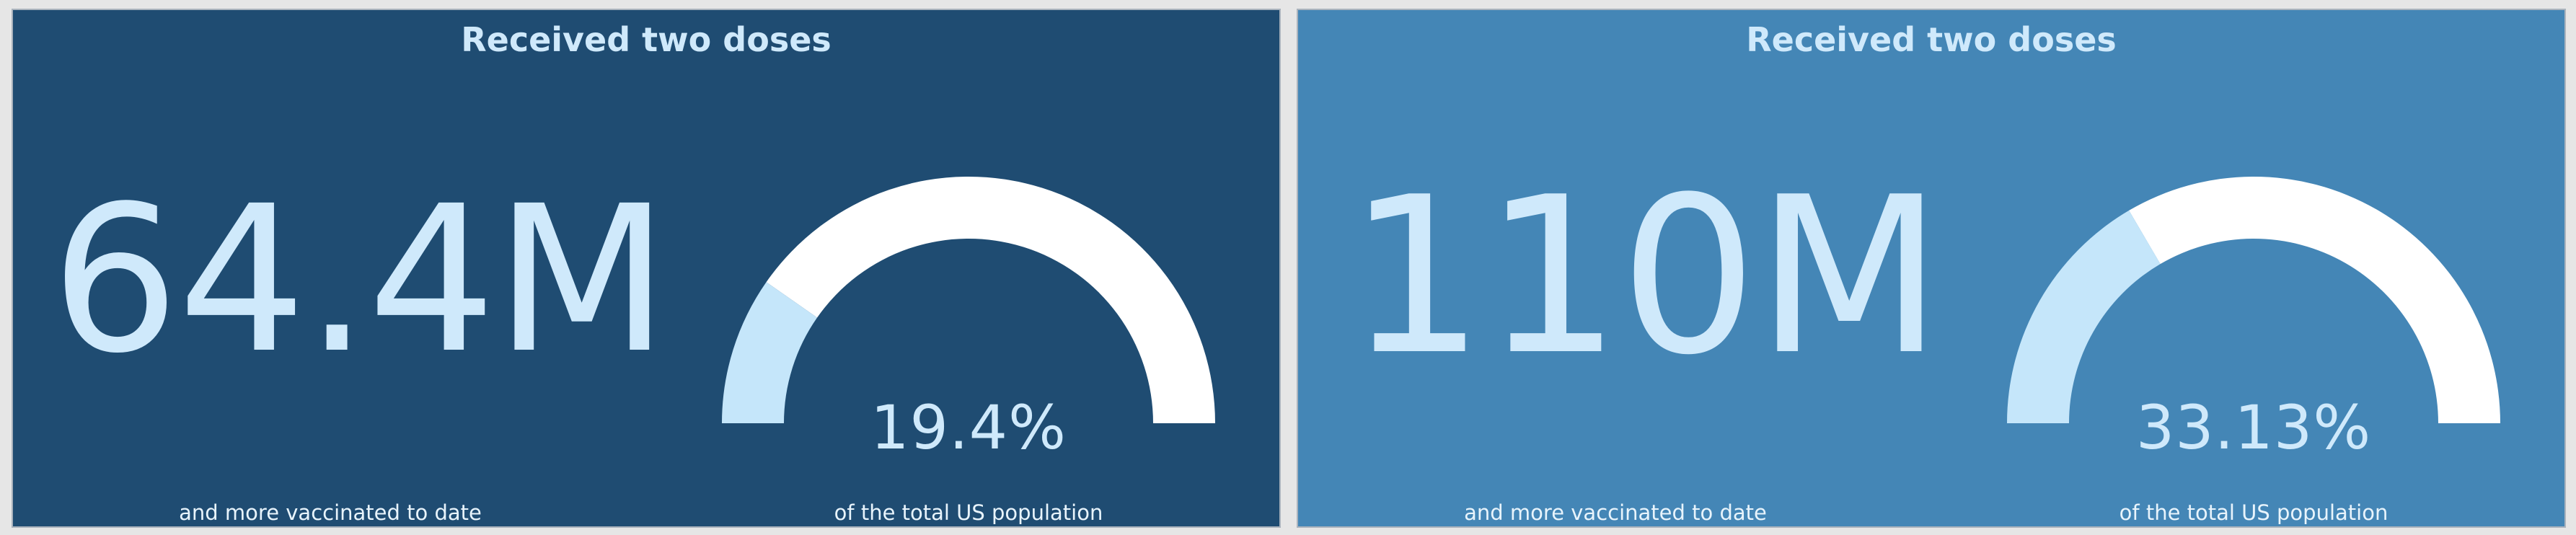  What do you see at coordinates (2253, 427) in the screenshot?
I see `gauge-percent: 33.13%` at bounding box center [2253, 427].